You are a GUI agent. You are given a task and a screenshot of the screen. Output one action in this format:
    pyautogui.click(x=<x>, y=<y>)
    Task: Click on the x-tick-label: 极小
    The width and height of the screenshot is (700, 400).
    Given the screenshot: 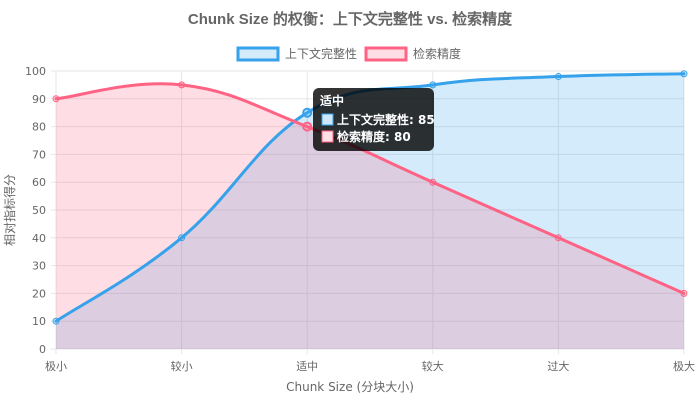 What is the action you would take?
    pyautogui.click(x=56, y=366)
    